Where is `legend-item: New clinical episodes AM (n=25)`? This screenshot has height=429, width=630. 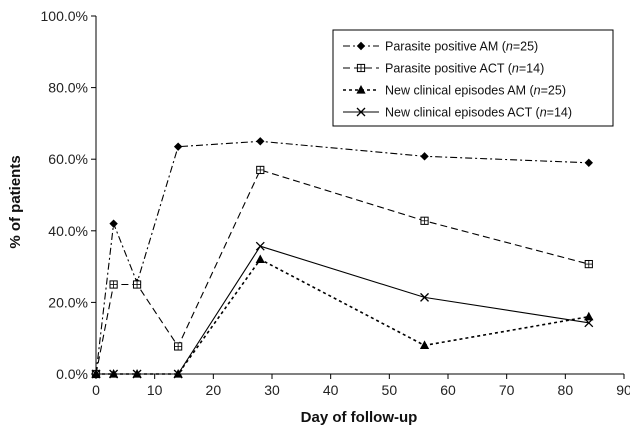 legend-item: New clinical episodes AM (n=25) is located at coordinates (454, 91).